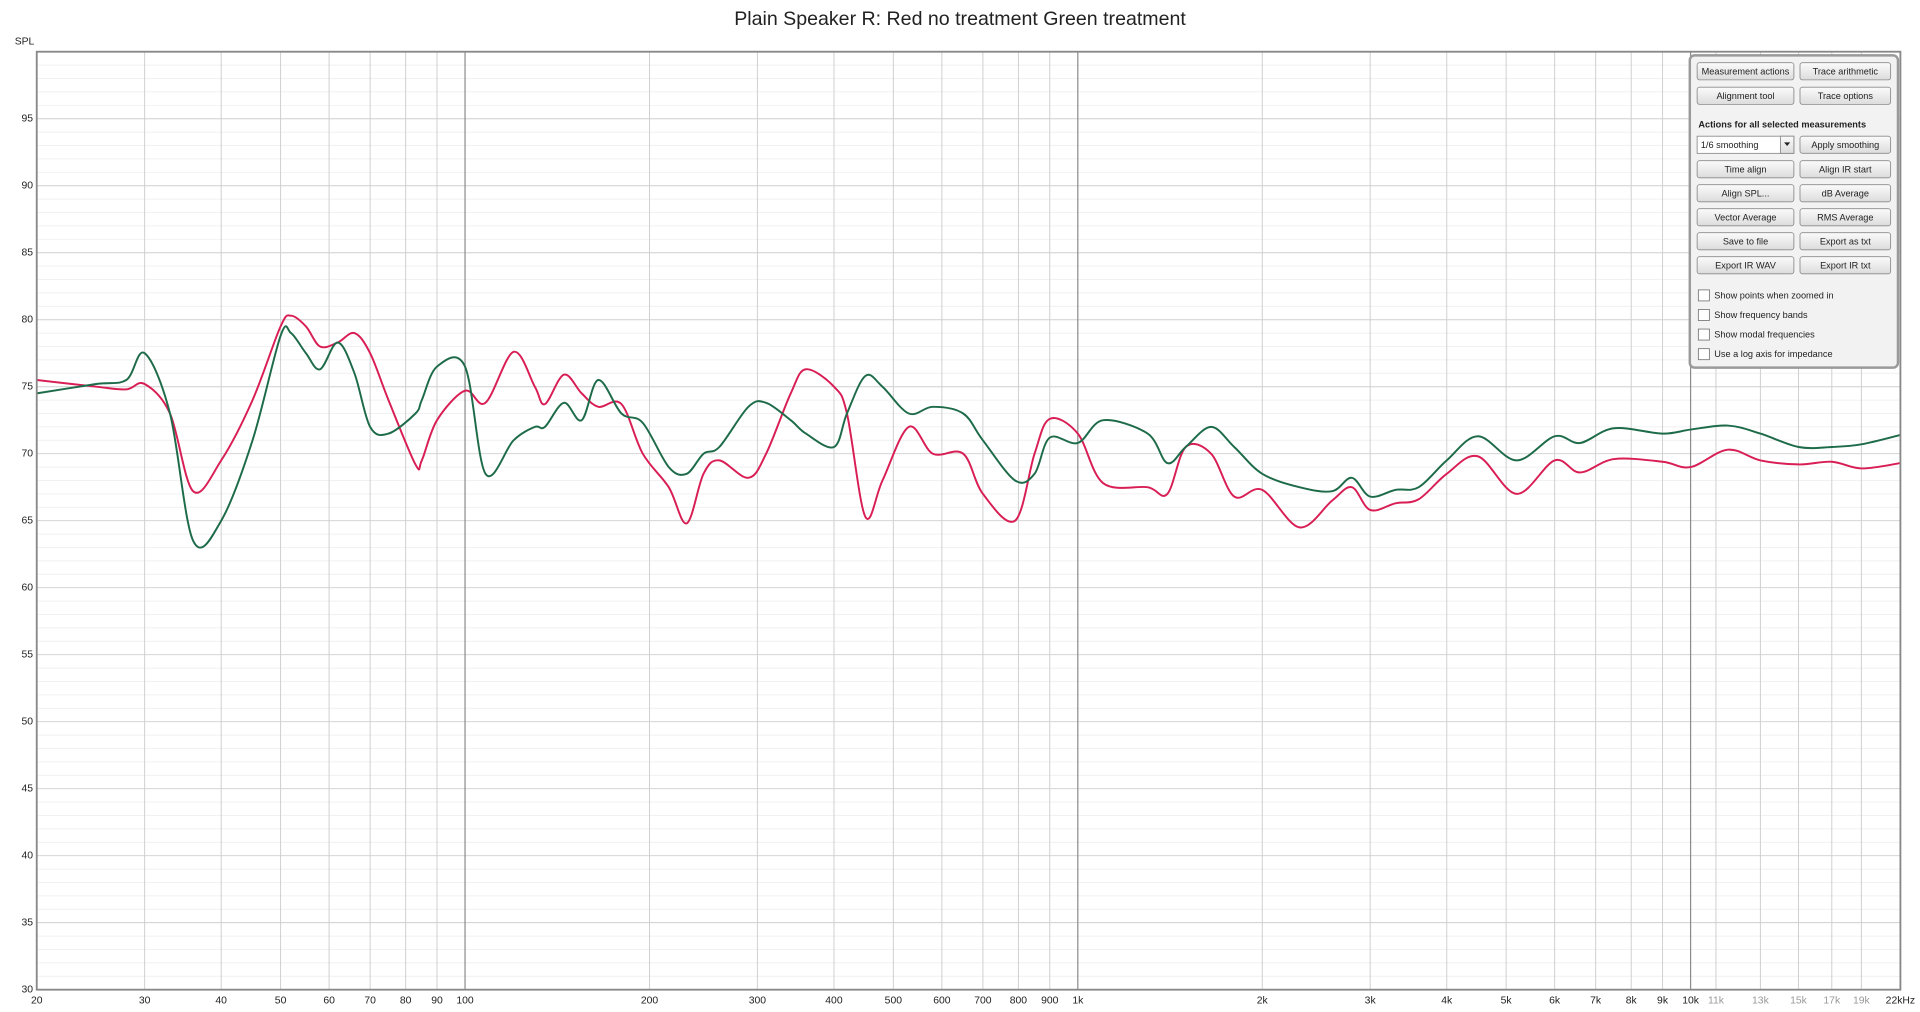 The width and height of the screenshot is (1920, 1012). What do you see at coordinates (27, 788) in the screenshot?
I see `y-tick-label: 45` at bounding box center [27, 788].